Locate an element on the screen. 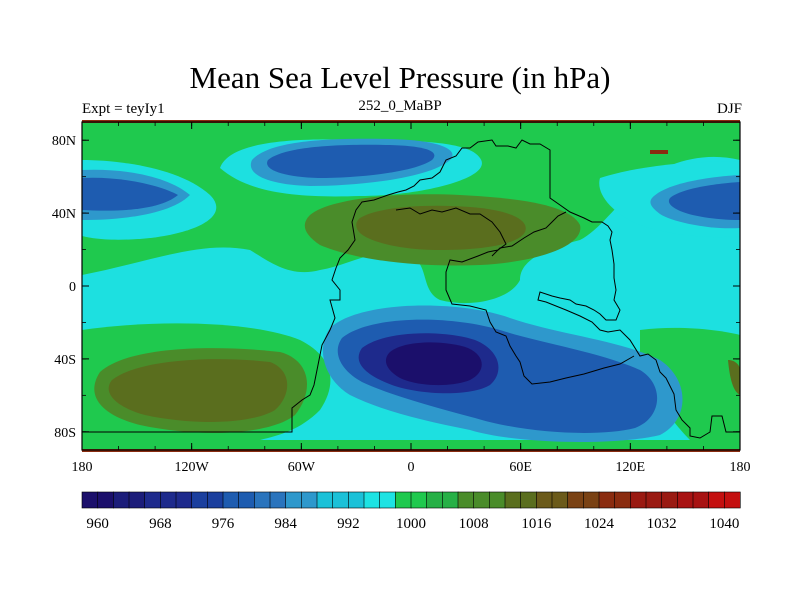 This screenshot has height=600, width=800. x-tick-label: 0 is located at coordinates (411, 467).